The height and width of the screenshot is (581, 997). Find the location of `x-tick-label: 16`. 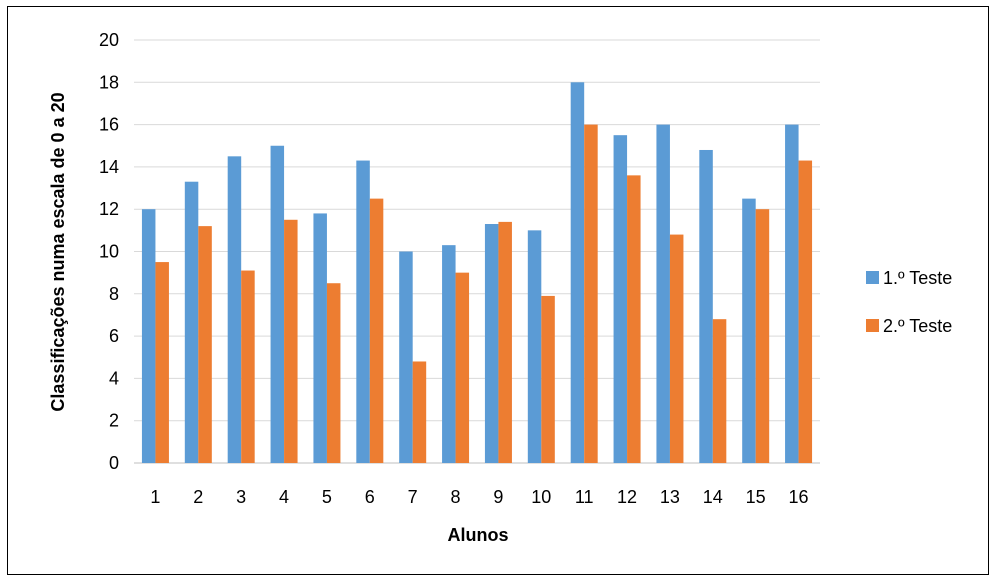

x-tick-label: 16 is located at coordinates (799, 497).